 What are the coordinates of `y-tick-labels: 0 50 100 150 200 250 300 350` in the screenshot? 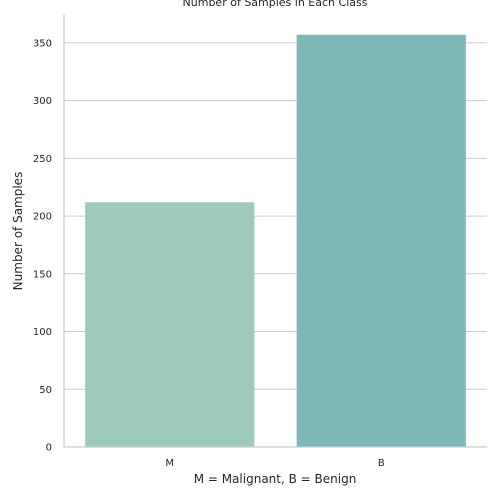 It's located at (42, 245).